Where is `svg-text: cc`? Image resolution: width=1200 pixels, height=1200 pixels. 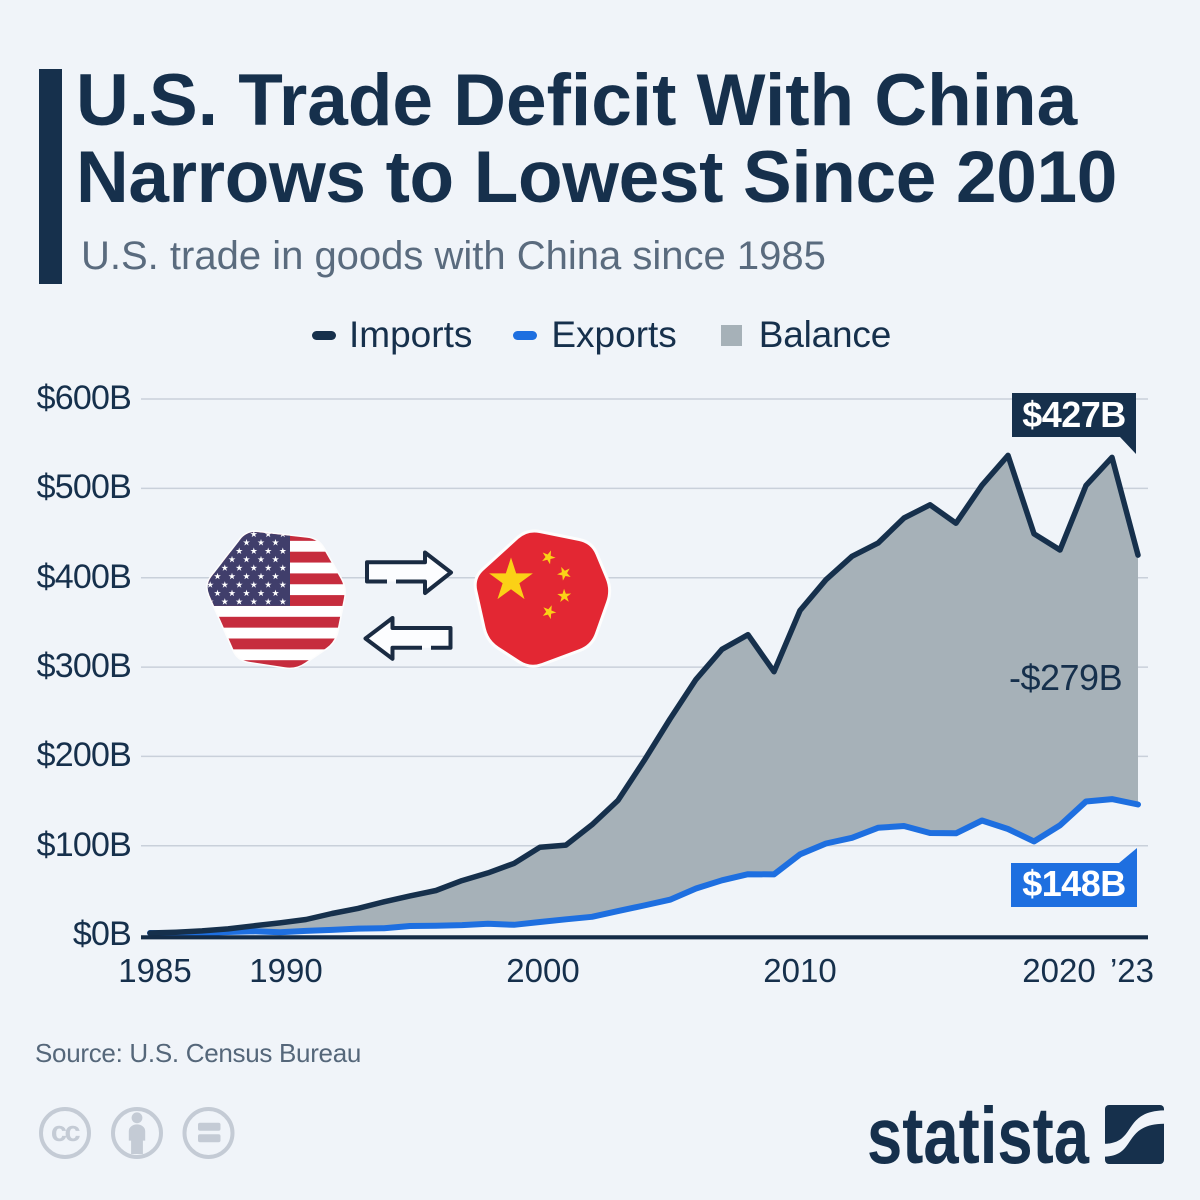
svg-text: cc is located at coordinates (66, 1132).